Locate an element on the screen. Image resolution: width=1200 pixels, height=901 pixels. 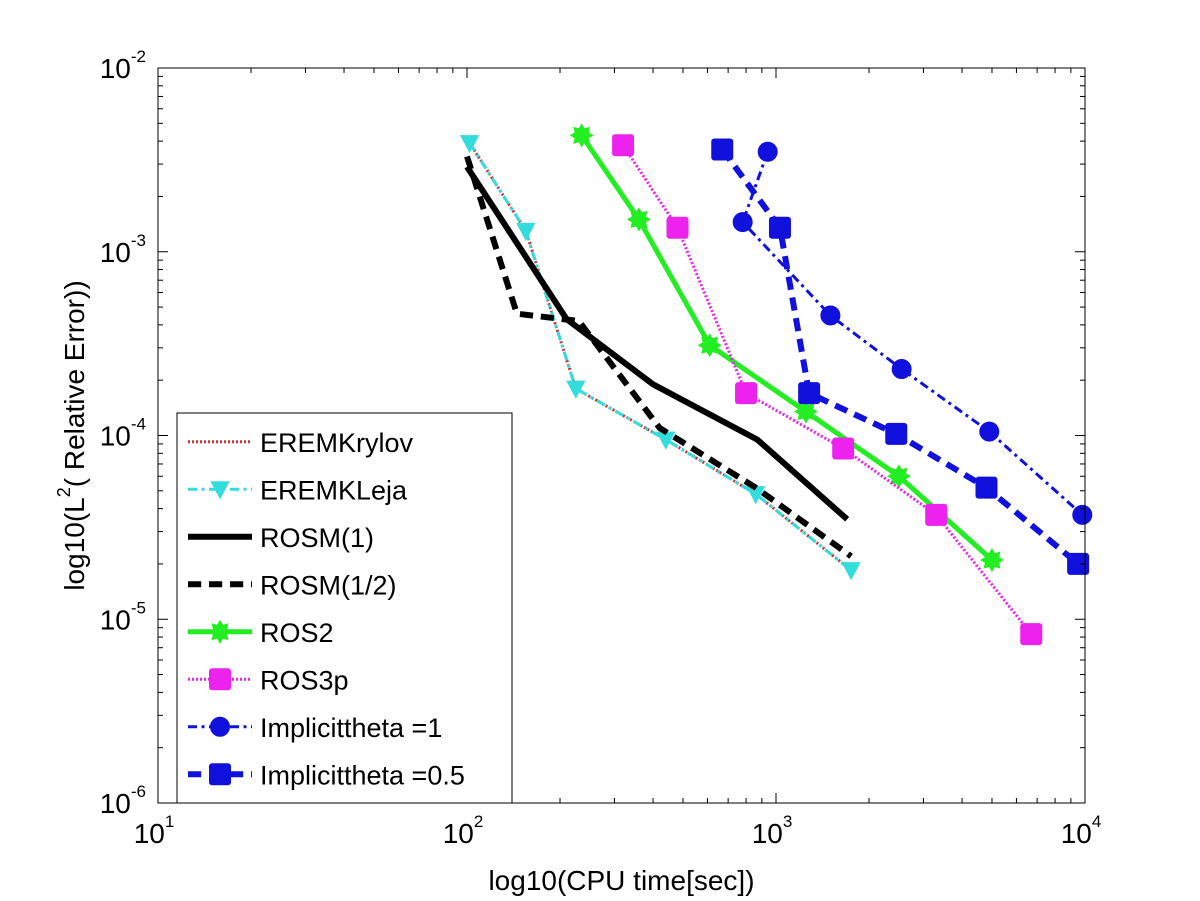
legend-item: EREMKLeja is located at coordinates (298, 490).